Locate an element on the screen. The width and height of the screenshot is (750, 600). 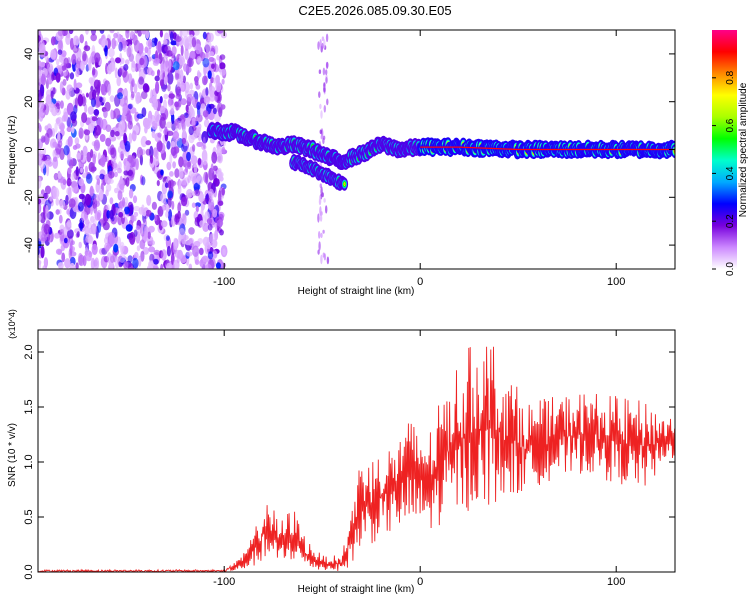
spectrogram-ridge-layer is located at coordinates (440, 156).